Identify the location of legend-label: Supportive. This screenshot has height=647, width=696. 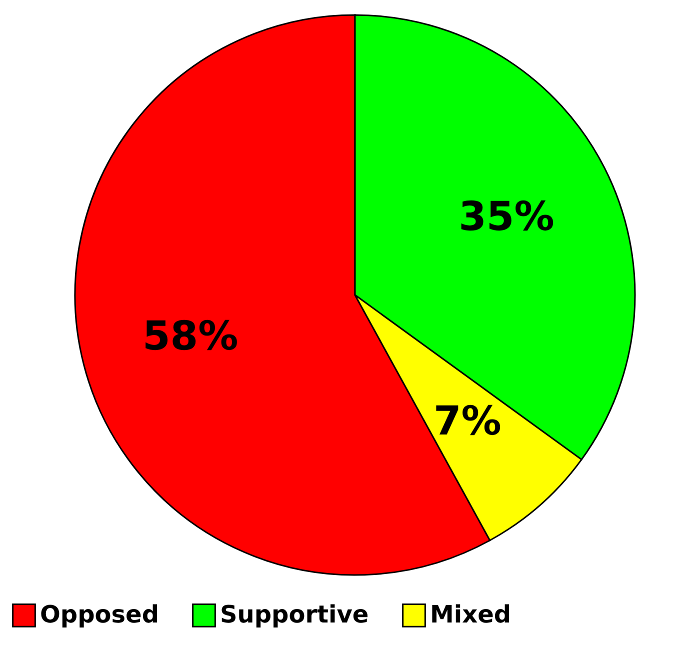
(294, 614).